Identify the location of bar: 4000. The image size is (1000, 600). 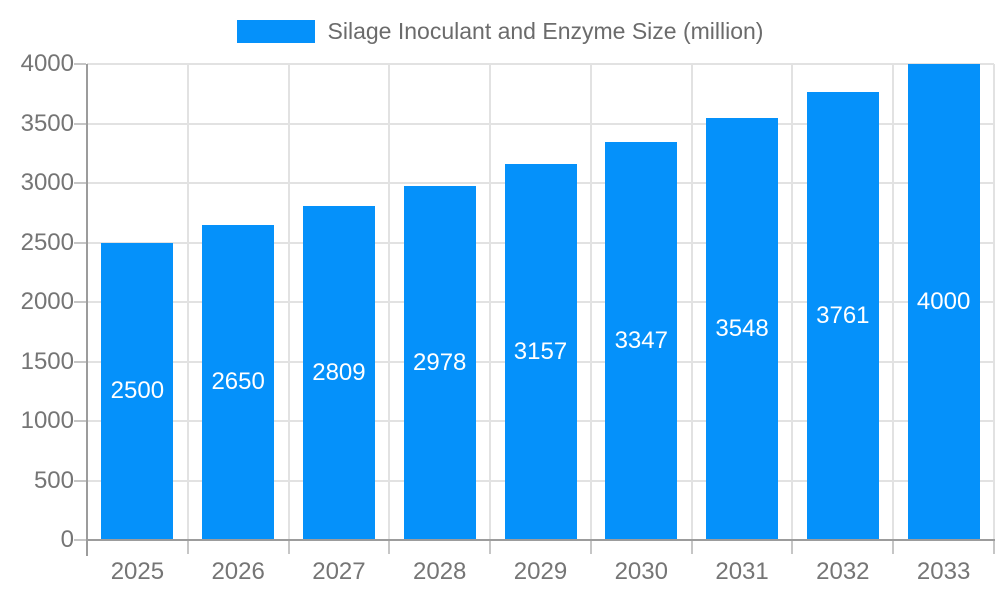
(943, 302).